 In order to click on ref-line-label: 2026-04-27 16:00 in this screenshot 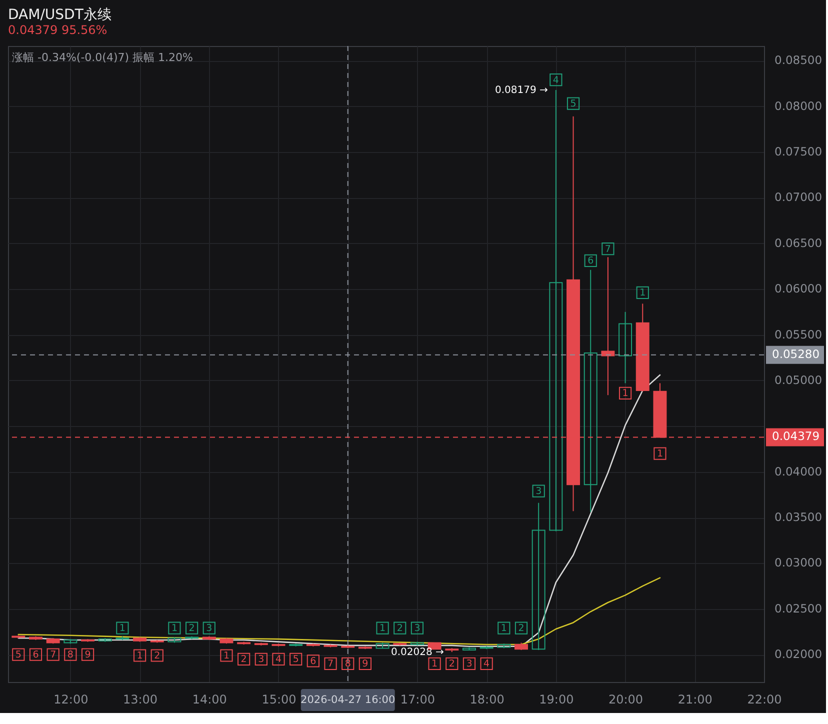, I will do `click(348, 700)`.